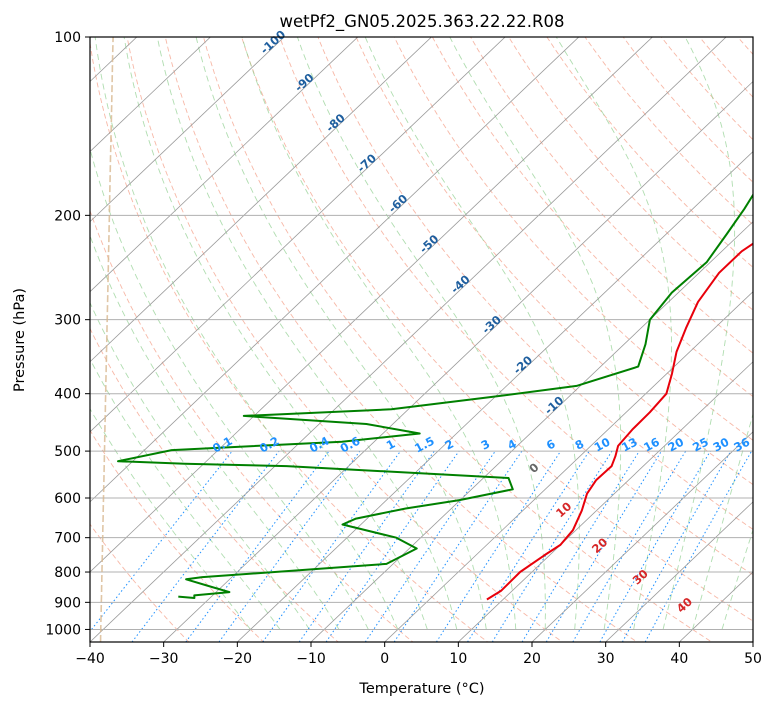 This screenshot has width=775, height=708. I want to click on x-tick-label: −30, so click(164, 659).